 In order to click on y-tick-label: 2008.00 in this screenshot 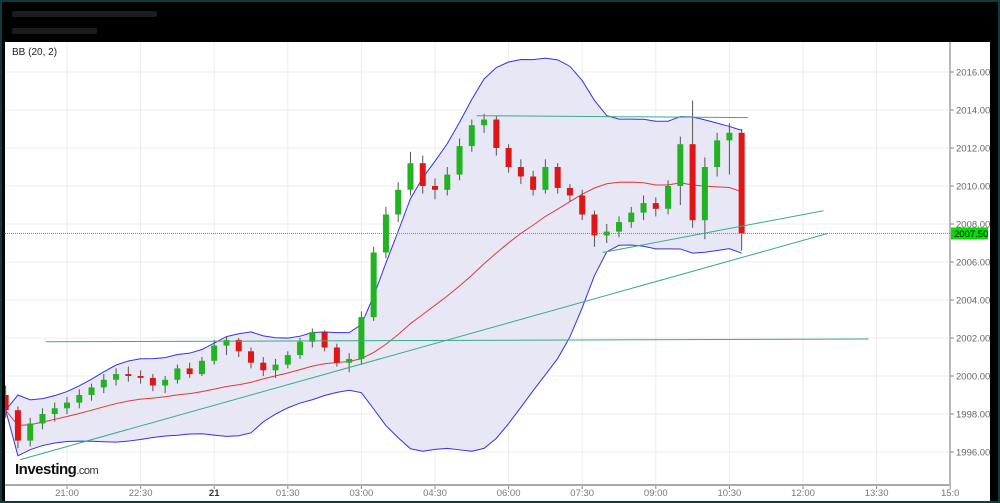, I will do `click(973, 225)`.